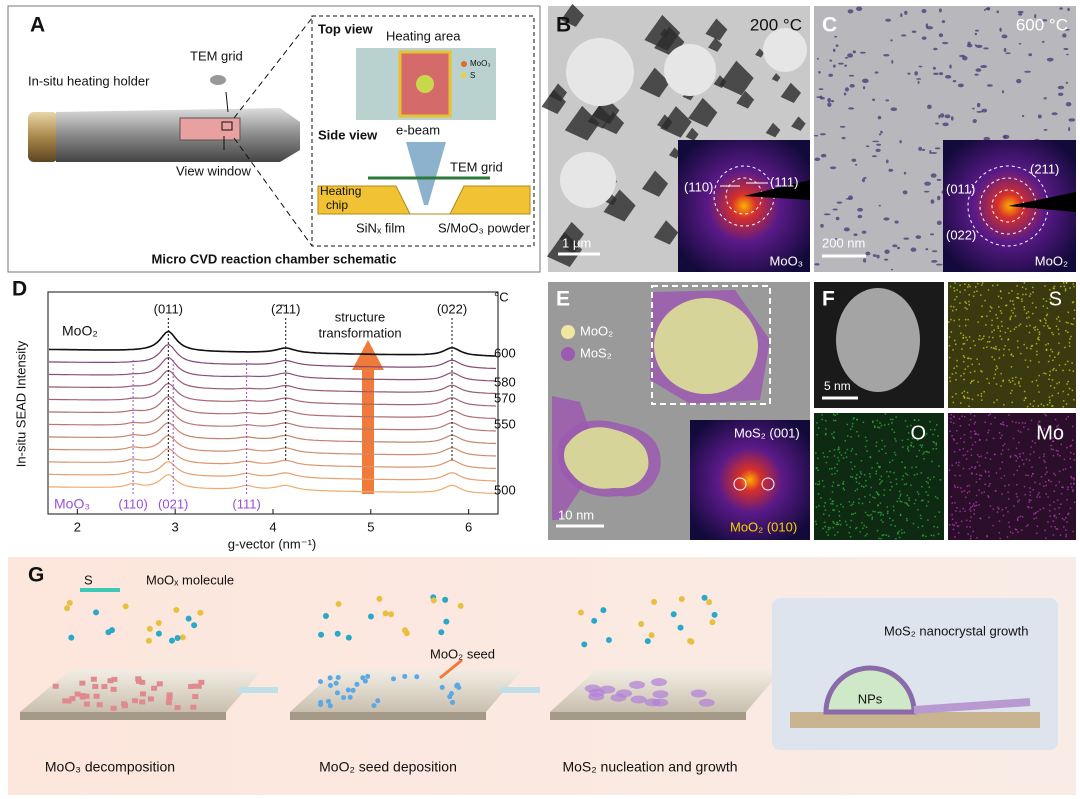 Image resolution: width=1080 pixels, height=799 pixels. Describe the element at coordinates (463, 75) in the screenshot. I see `legend-dot` at that location.